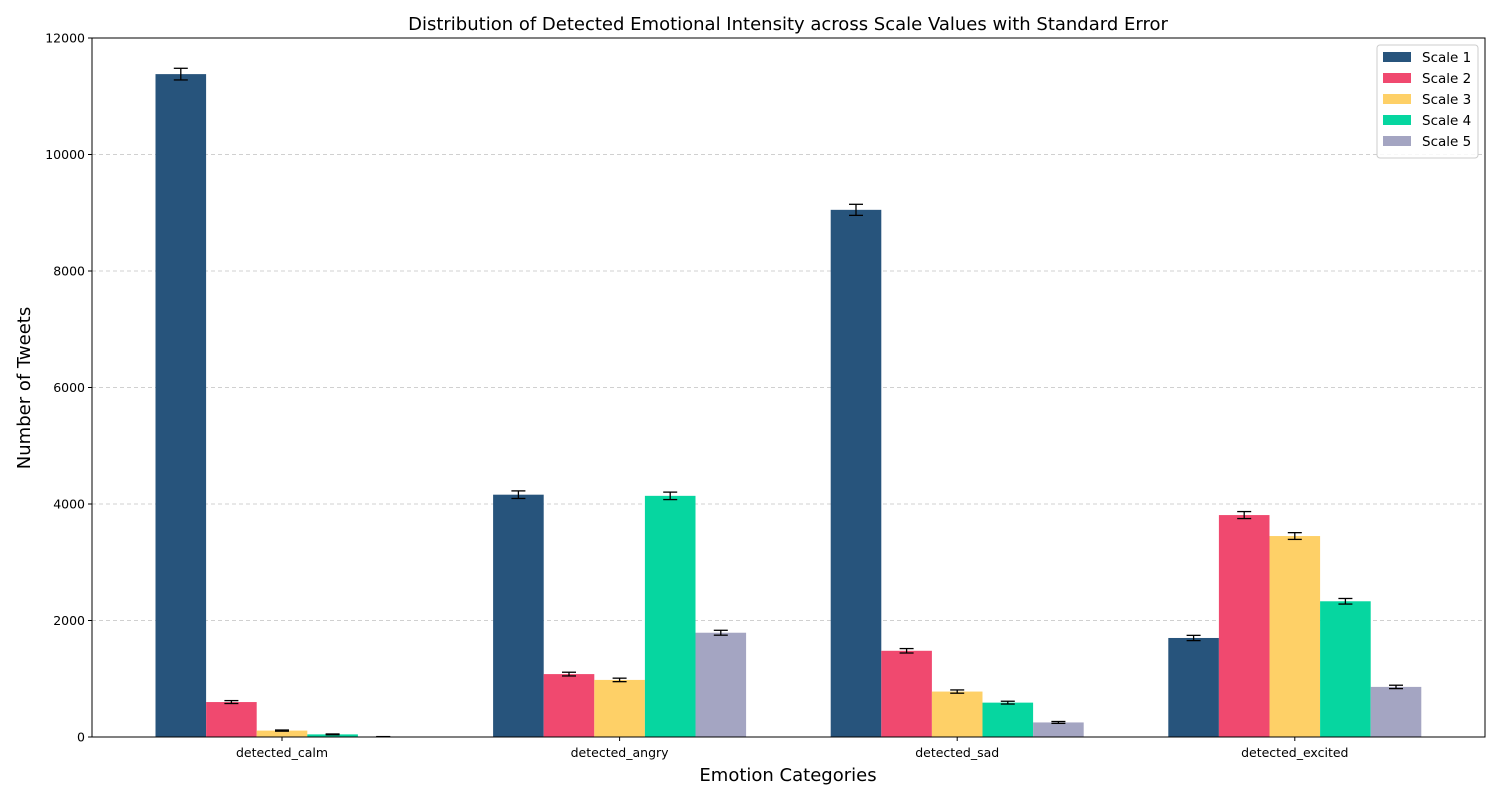  I want to click on legend-label: Scale 4, so click(1446, 121).